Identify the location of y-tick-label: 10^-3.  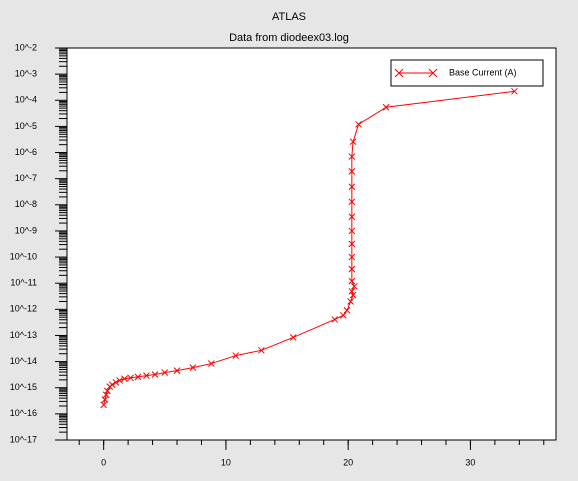
(26, 74).